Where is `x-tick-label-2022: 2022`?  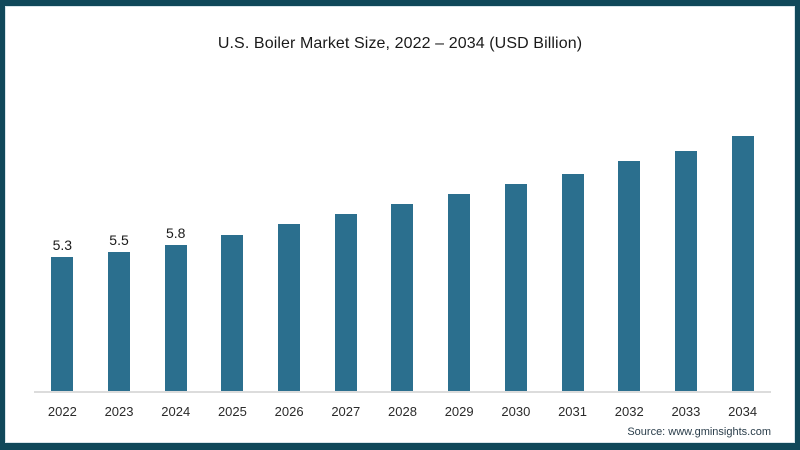
x-tick-label-2022: 2022 is located at coordinates (62, 411).